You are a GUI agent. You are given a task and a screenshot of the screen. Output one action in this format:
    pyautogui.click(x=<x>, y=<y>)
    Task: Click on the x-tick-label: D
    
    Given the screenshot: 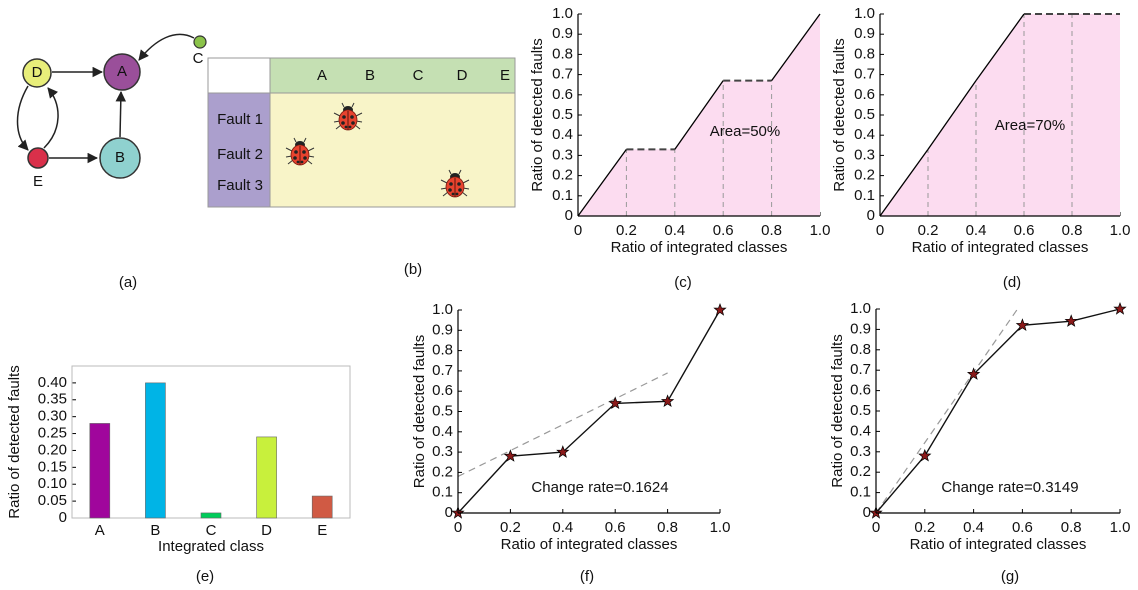 What is the action you would take?
    pyautogui.click(x=266, y=530)
    